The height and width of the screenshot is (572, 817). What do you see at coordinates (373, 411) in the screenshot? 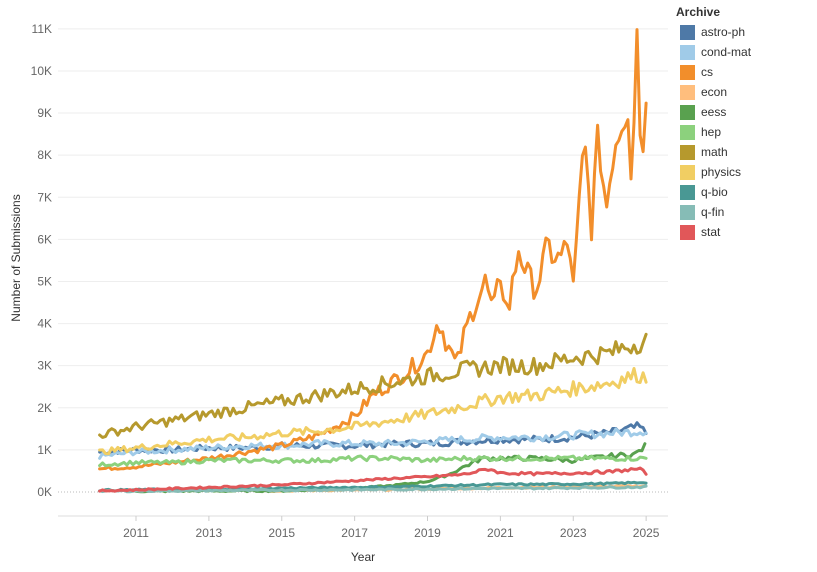
I see `series-line-physics` at bounding box center [373, 411].